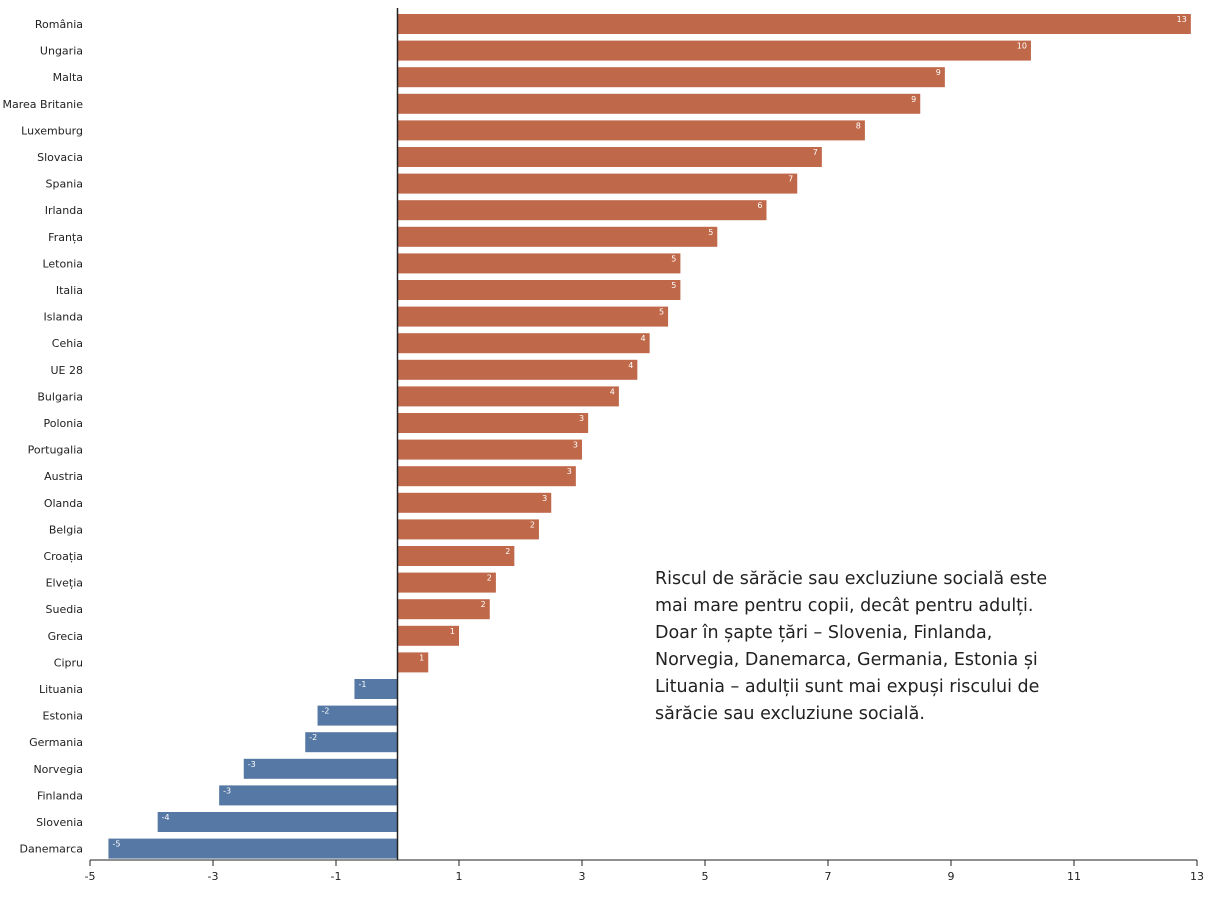  Describe the element at coordinates (60, 396) in the screenshot. I see `category-label-bulgaria: Bulgaria` at that location.